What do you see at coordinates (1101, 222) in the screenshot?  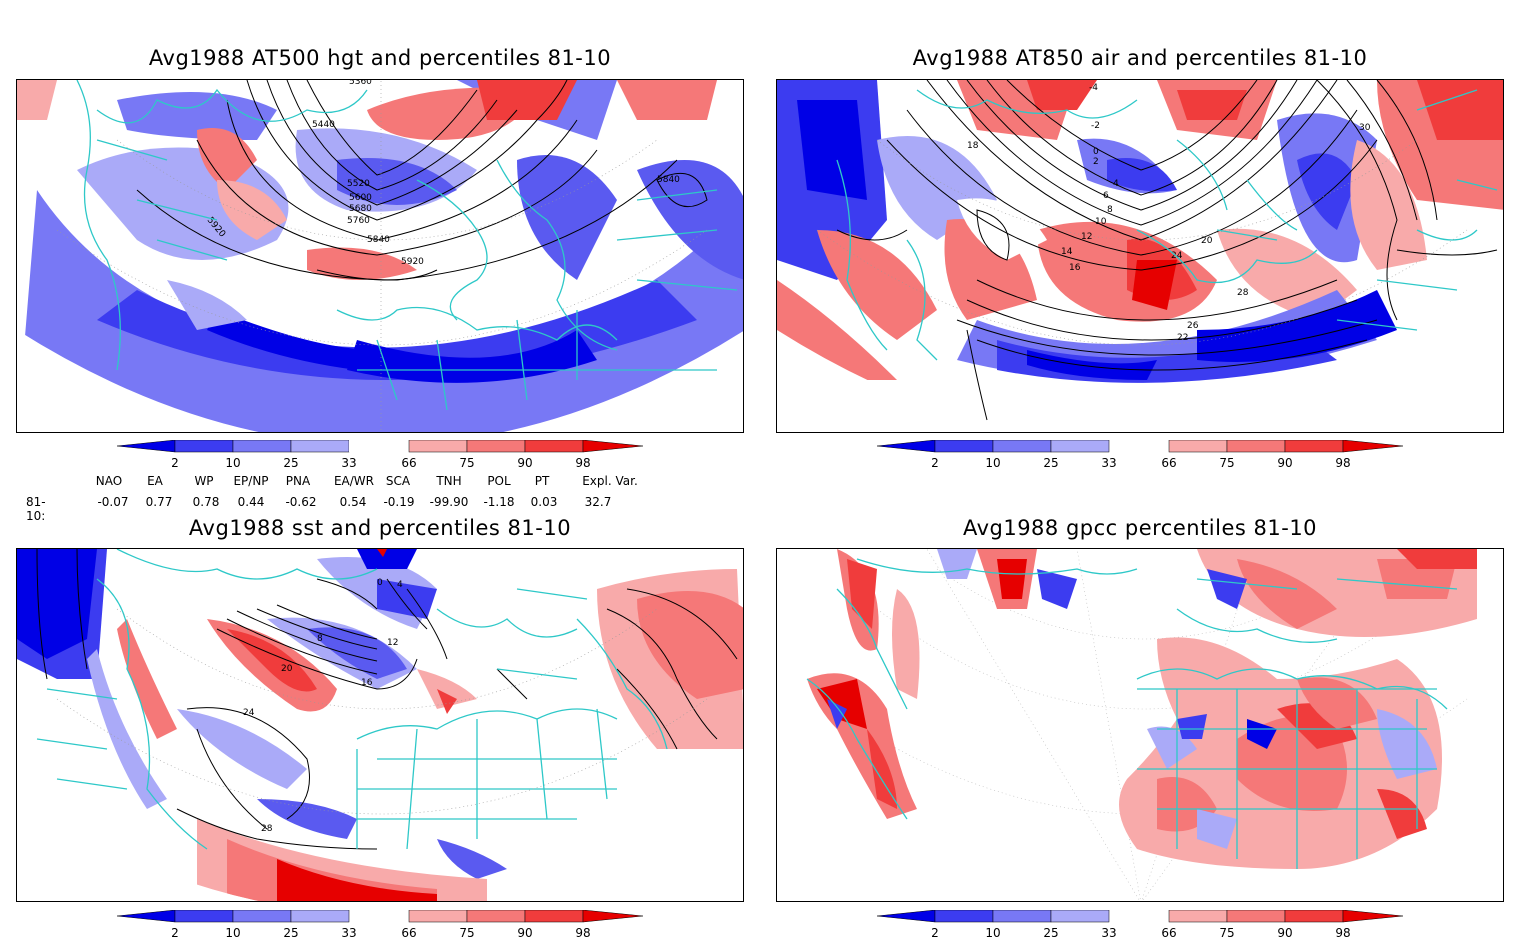 I see `contour-label: 10` at bounding box center [1101, 222].